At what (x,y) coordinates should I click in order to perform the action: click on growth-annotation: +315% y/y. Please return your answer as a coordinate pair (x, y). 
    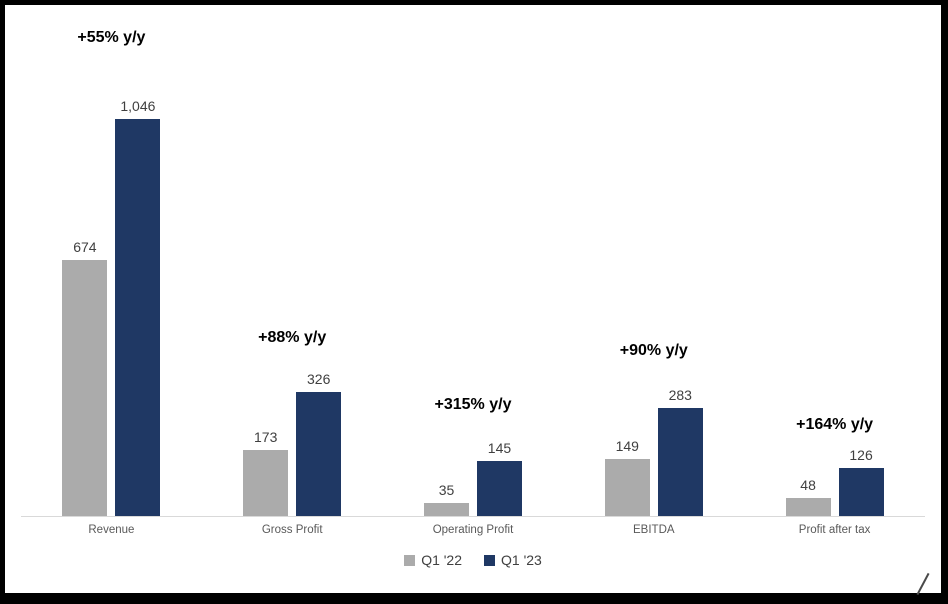
    Looking at the image, I should click on (473, 404).